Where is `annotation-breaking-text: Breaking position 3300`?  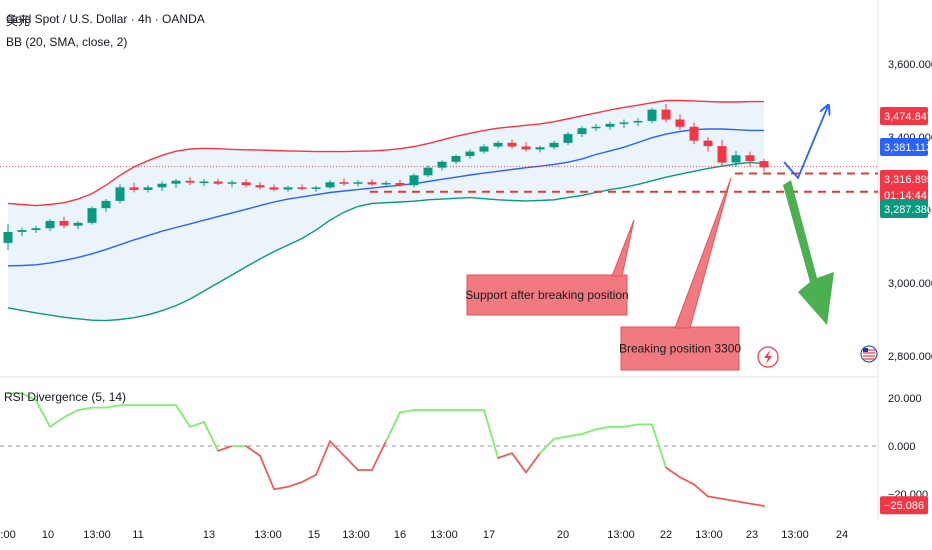 annotation-breaking-text: Breaking position 3300 is located at coordinates (680, 349).